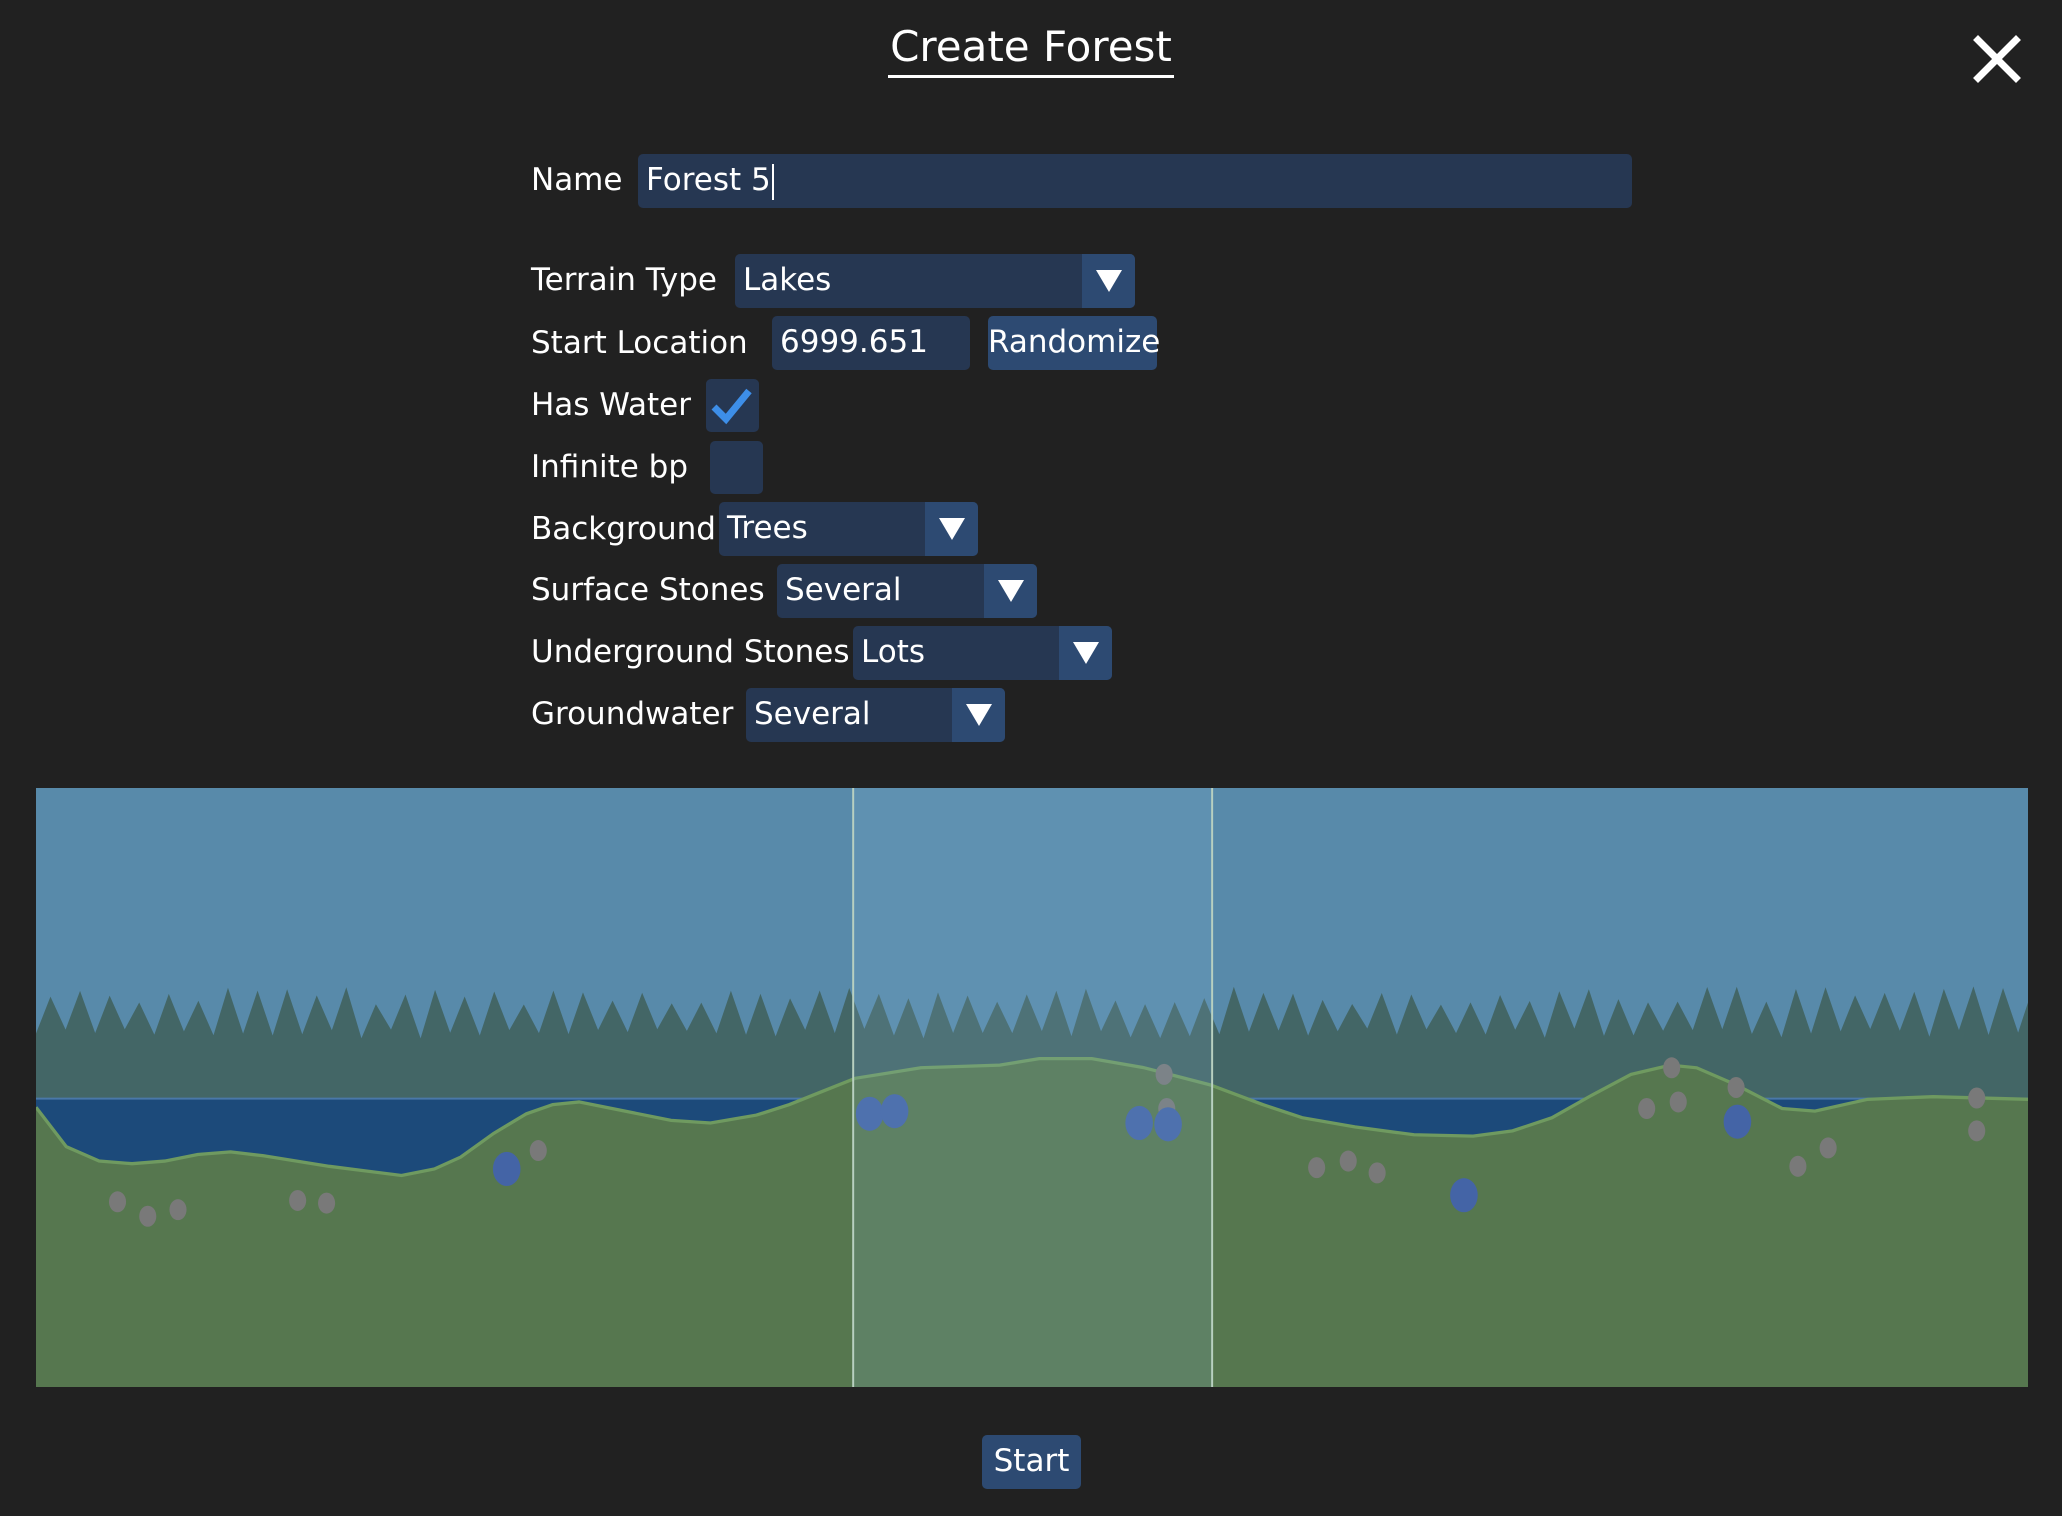 Image resolution: width=2062 pixels, height=1516 pixels. What do you see at coordinates (611, 405) in the screenshot?
I see `has-water-label: Has Water` at bounding box center [611, 405].